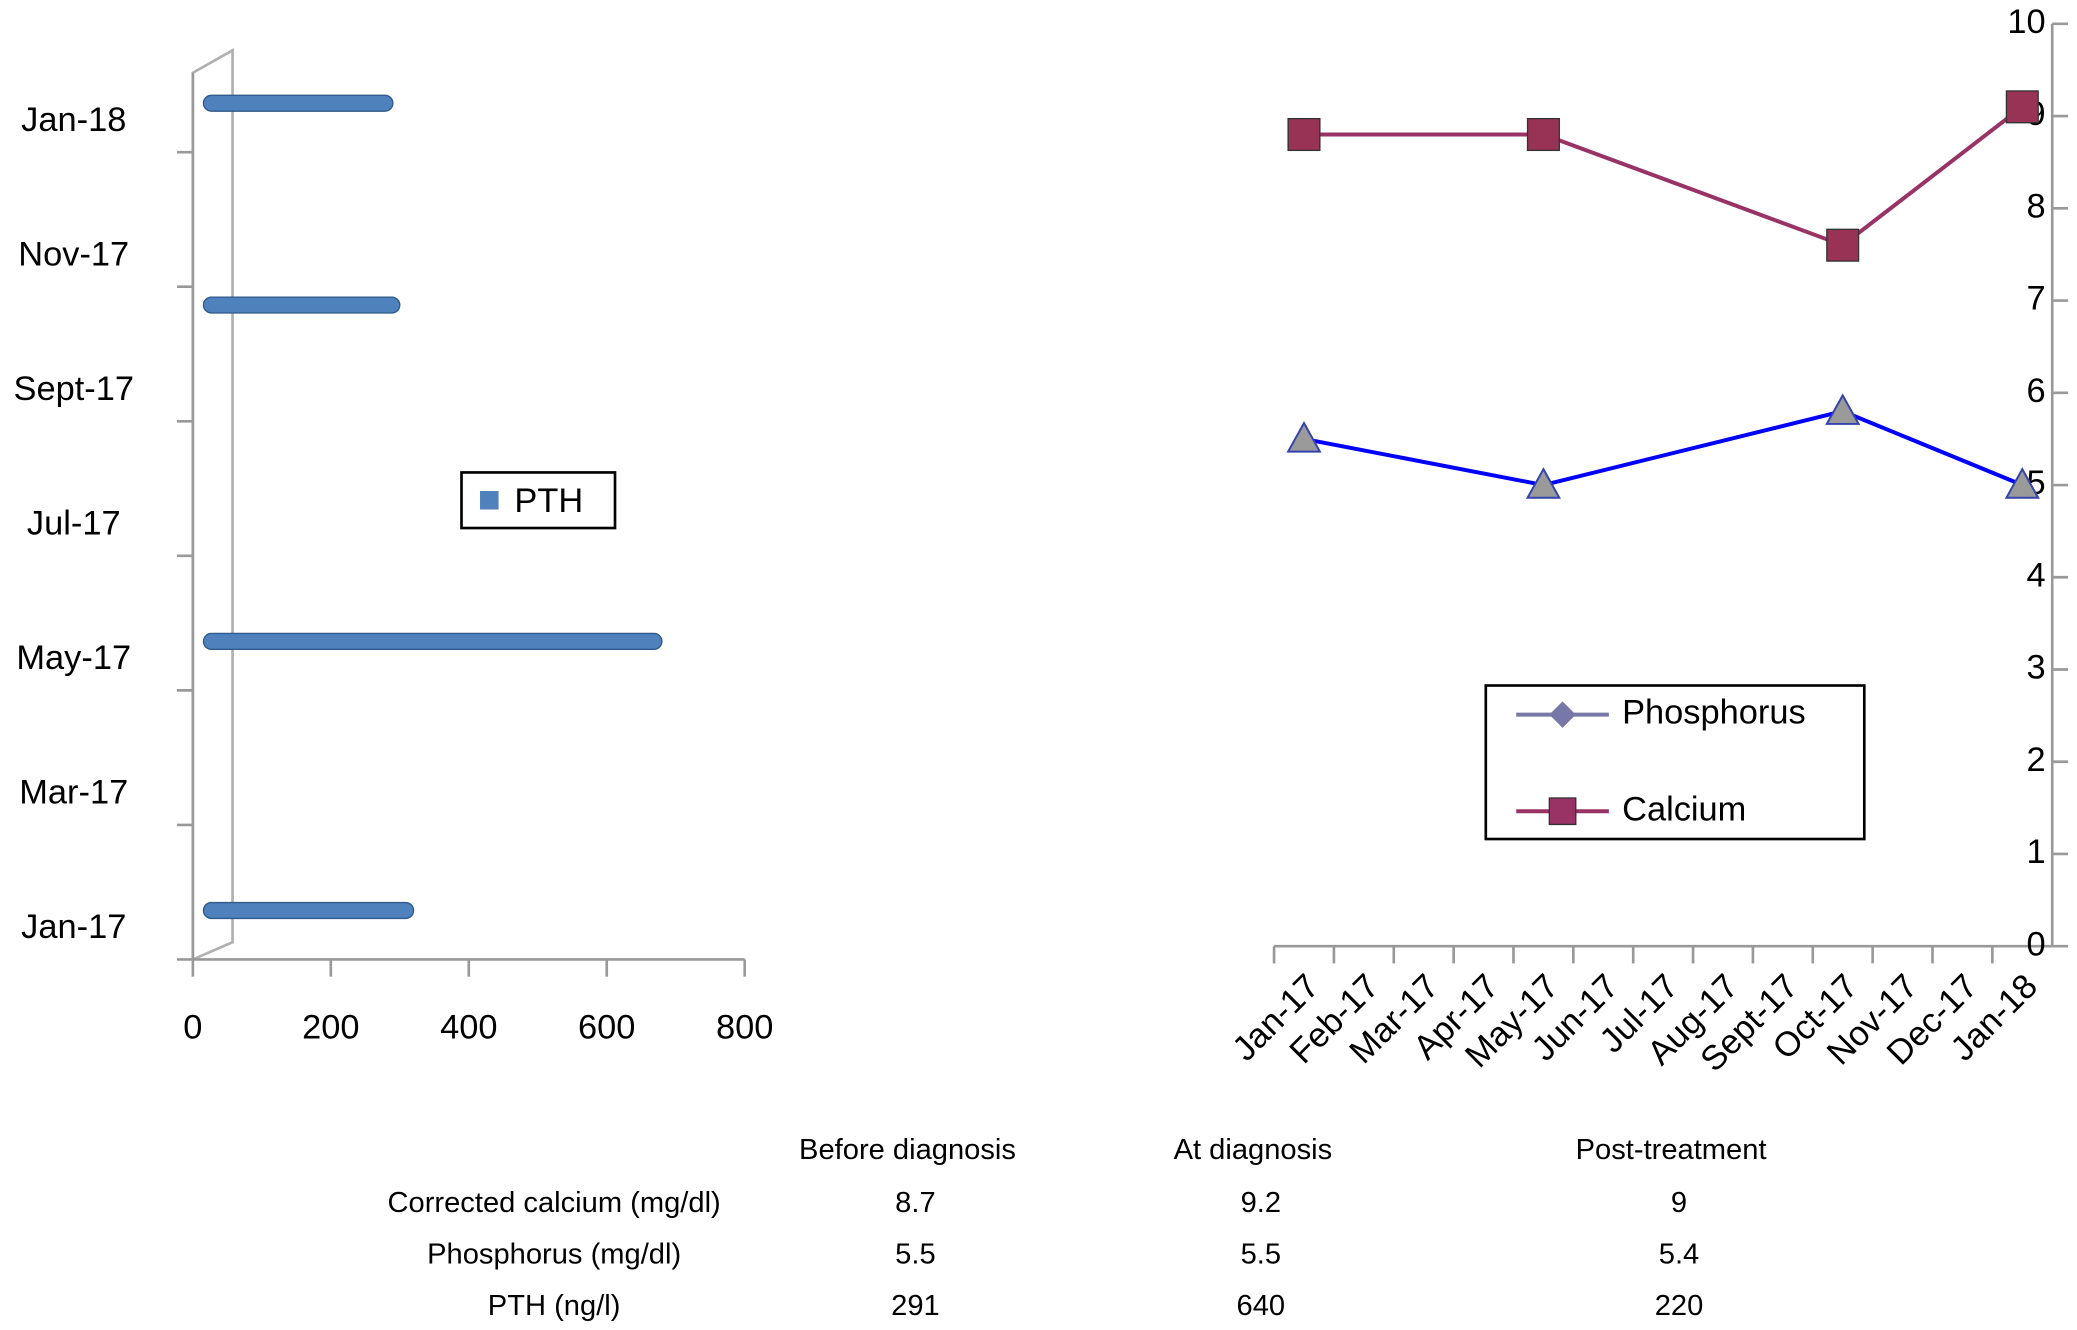 This screenshot has width=2077, height=1330. I want to click on row-label: PTH (ng/l), so click(554, 1306).